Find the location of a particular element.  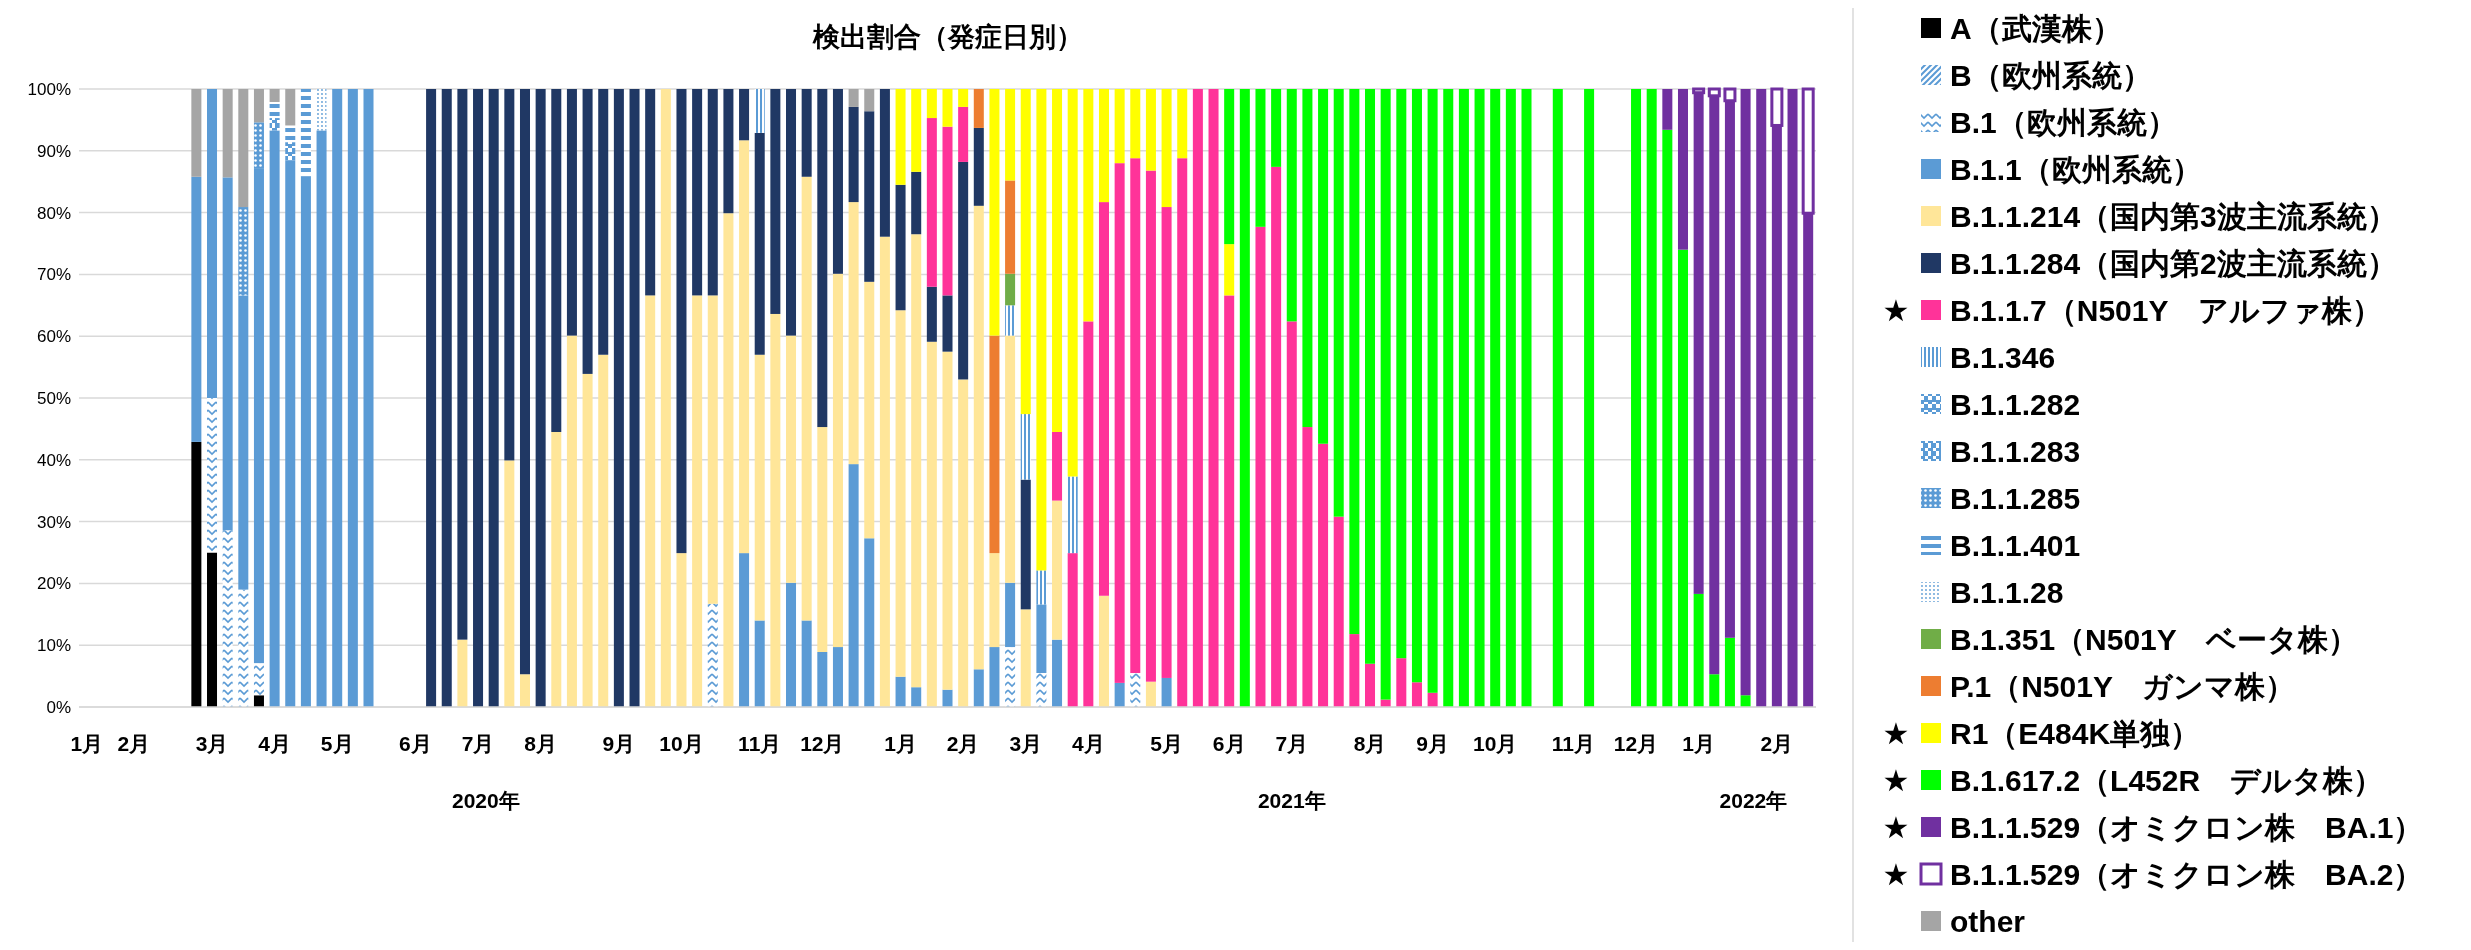

x-tick-label: 9月 is located at coordinates (1432, 743).